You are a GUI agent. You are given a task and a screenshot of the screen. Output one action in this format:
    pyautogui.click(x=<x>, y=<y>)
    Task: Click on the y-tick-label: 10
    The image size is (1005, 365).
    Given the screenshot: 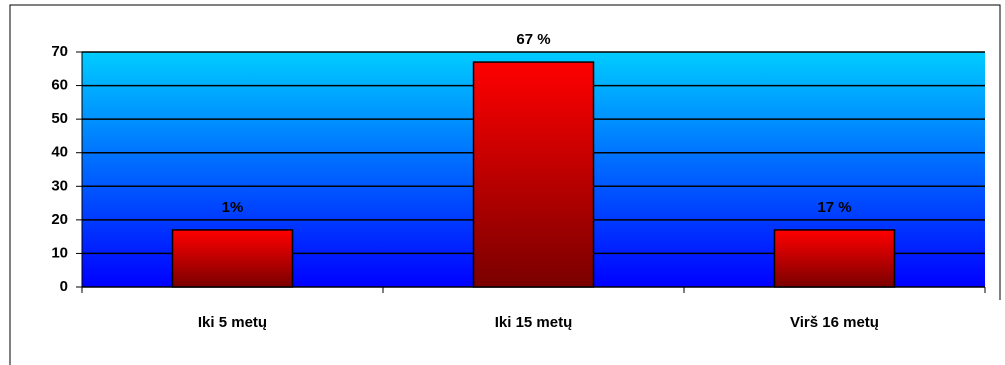 What is the action you would take?
    pyautogui.click(x=59, y=252)
    